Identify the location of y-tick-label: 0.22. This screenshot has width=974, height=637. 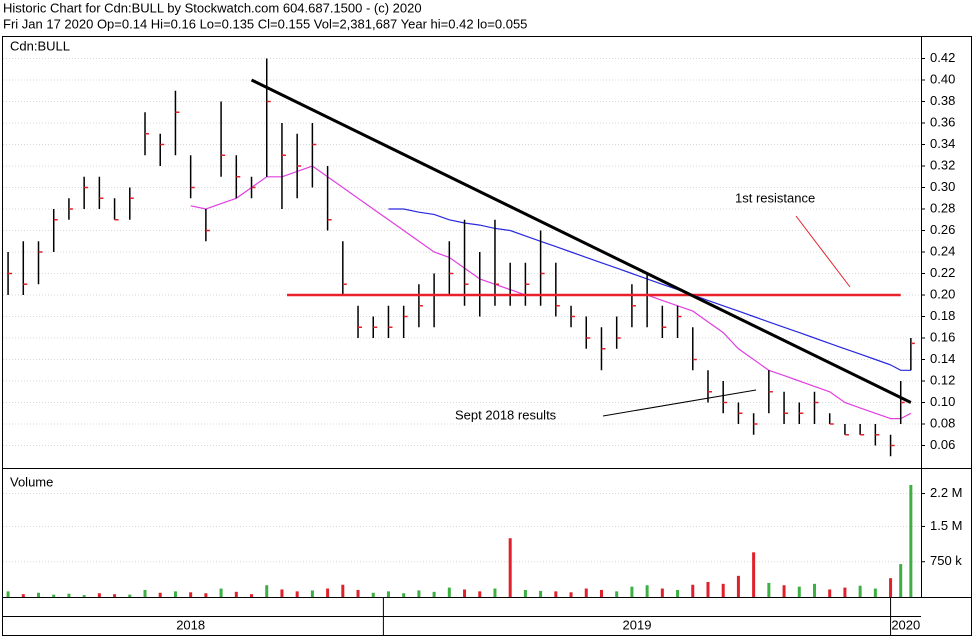
(942, 272).